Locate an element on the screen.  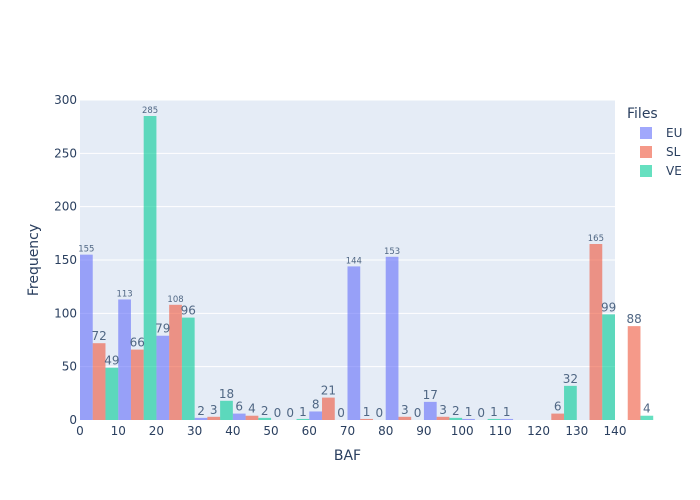
bar-label: 155 is located at coordinates (86, 250).